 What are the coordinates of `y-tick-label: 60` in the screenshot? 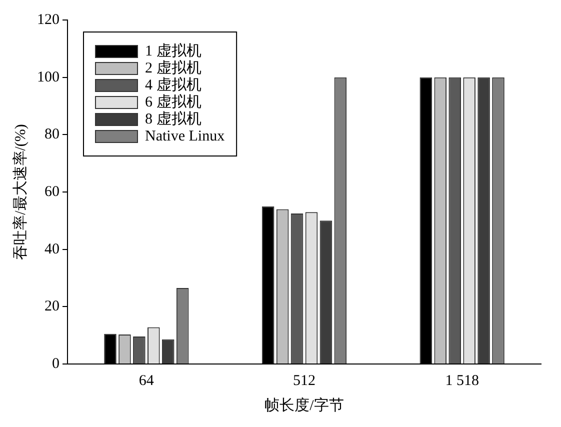 It's located at (52, 192).